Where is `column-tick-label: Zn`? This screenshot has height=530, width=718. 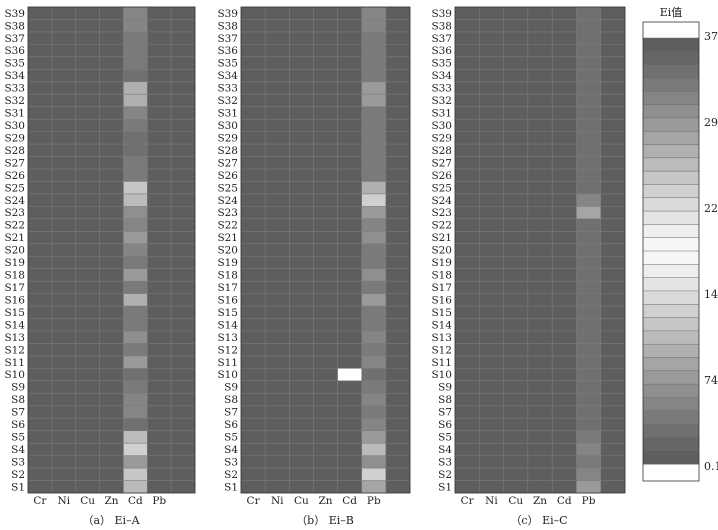
column-tick-label: Zn is located at coordinates (540, 501).